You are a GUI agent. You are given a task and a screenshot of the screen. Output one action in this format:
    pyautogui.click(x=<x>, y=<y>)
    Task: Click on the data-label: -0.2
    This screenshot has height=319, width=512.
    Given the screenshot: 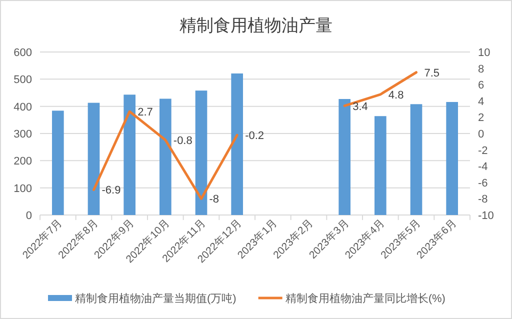 What is the action you would take?
    pyautogui.click(x=254, y=136)
    